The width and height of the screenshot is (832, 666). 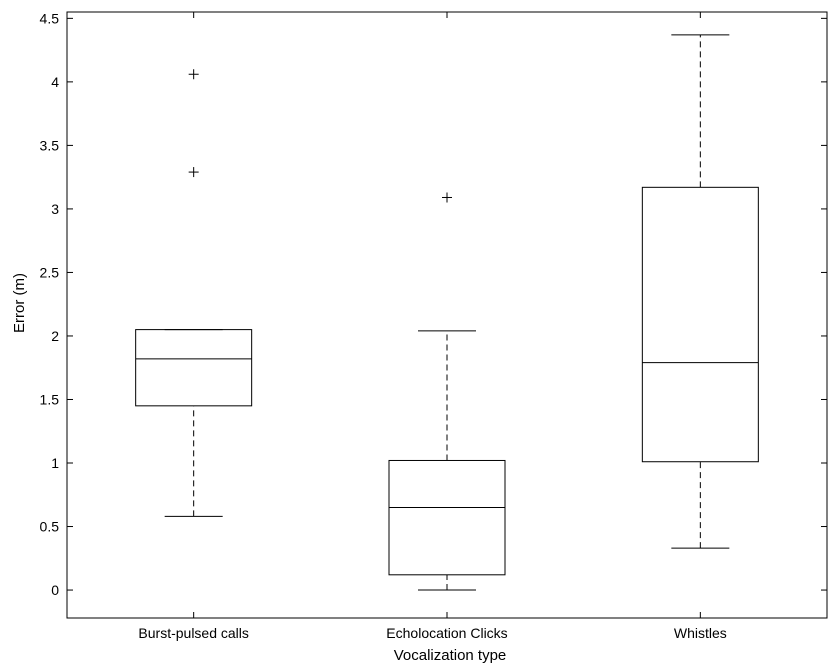 I want to click on x-axis-label: Vocalization type, so click(x=450, y=655).